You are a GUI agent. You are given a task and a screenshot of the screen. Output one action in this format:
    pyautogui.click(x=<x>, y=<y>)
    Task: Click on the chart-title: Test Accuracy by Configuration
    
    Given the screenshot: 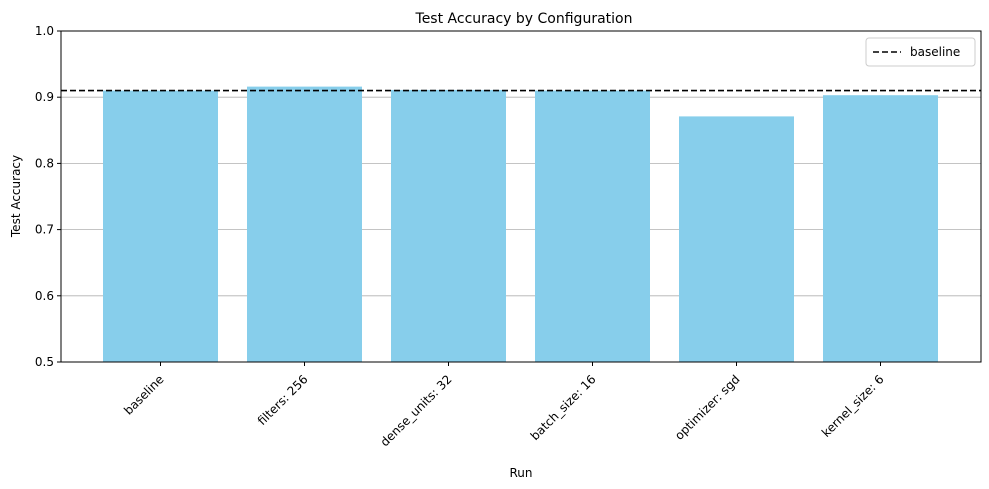 What is the action you would take?
    pyautogui.click(x=524, y=19)
    